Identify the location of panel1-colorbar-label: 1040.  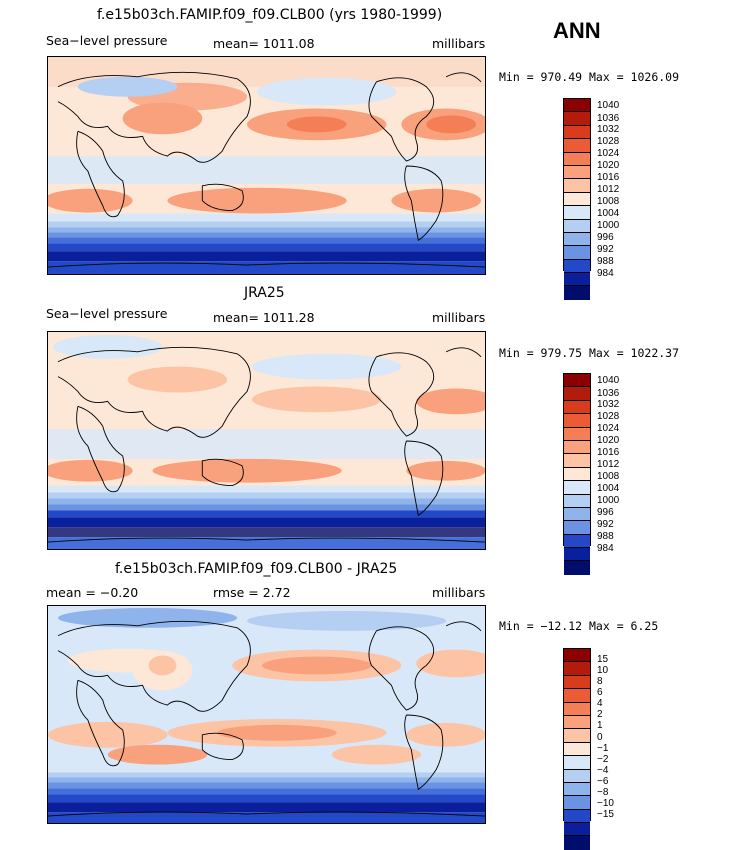
(608, 105).